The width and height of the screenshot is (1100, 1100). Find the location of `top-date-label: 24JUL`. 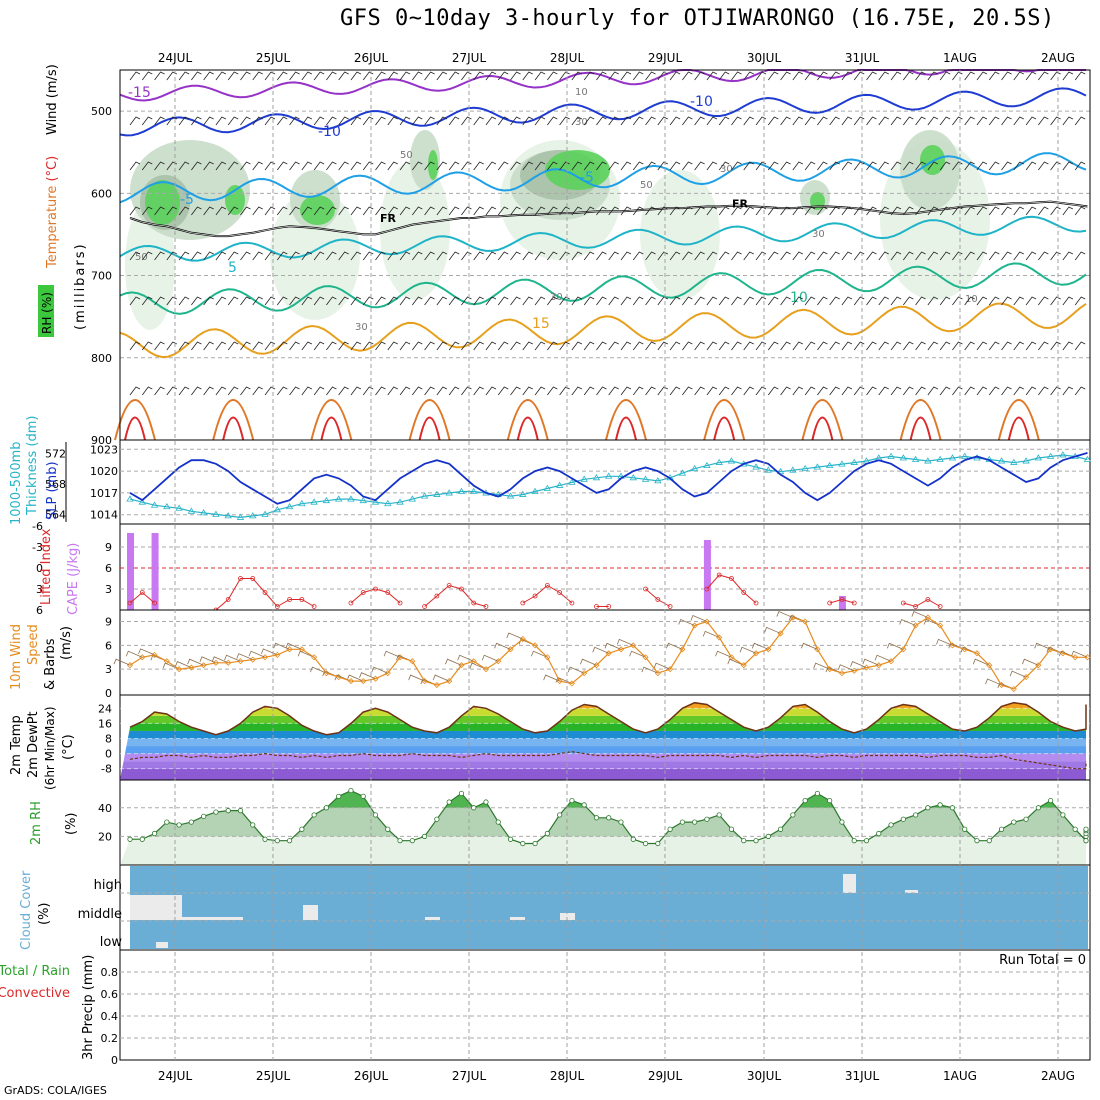

top-date-label: 24JUL is located at coordinates (175, 58).